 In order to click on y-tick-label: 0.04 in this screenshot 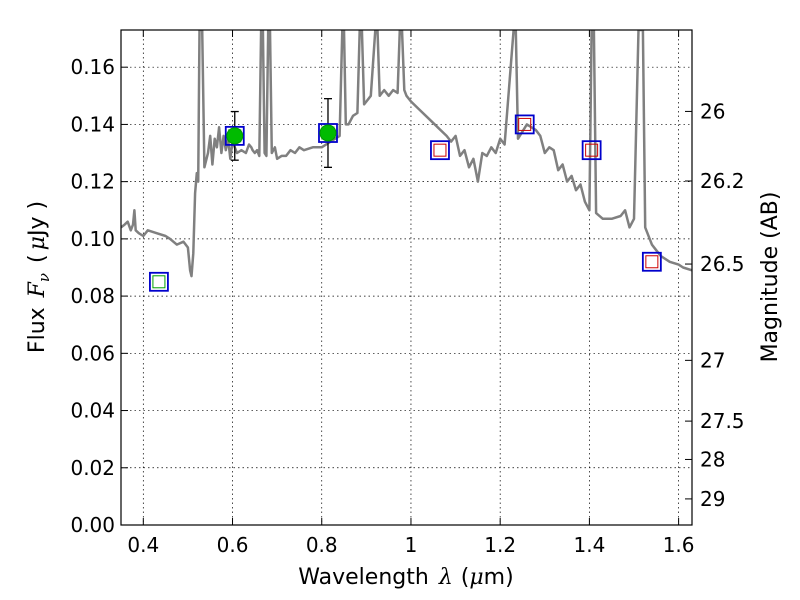, I will do `click(92, 411)`.